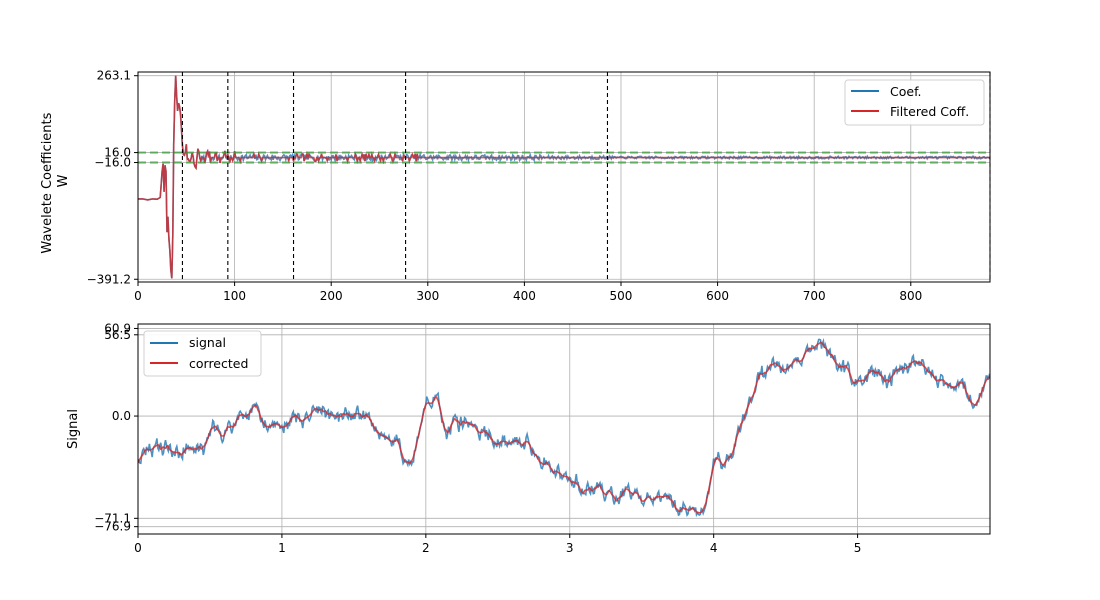 Image resolution: width=1100 pixels, height=600 pixels. I want to click on legend-box, so click(914, 102).